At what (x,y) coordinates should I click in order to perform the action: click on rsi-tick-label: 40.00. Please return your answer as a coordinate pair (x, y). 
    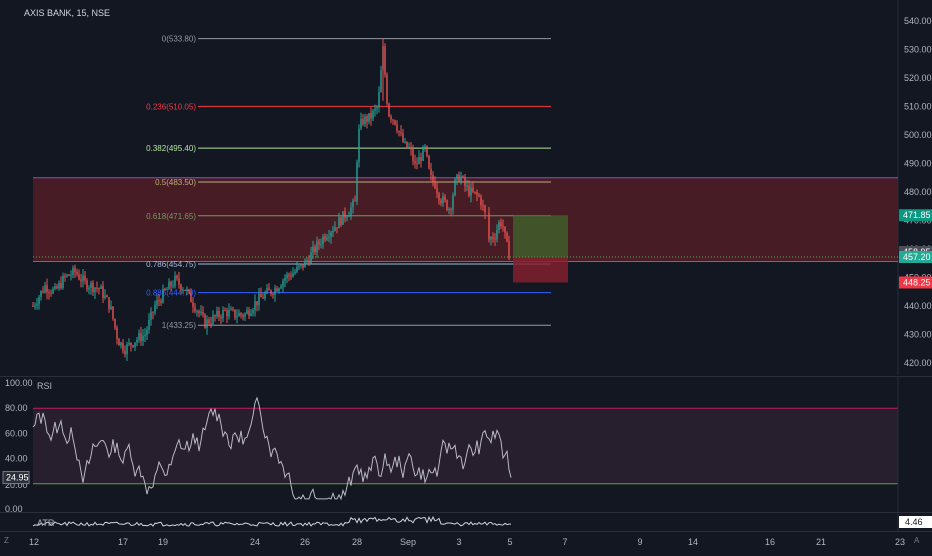
    Looking at the image, I should click on (16, 459).